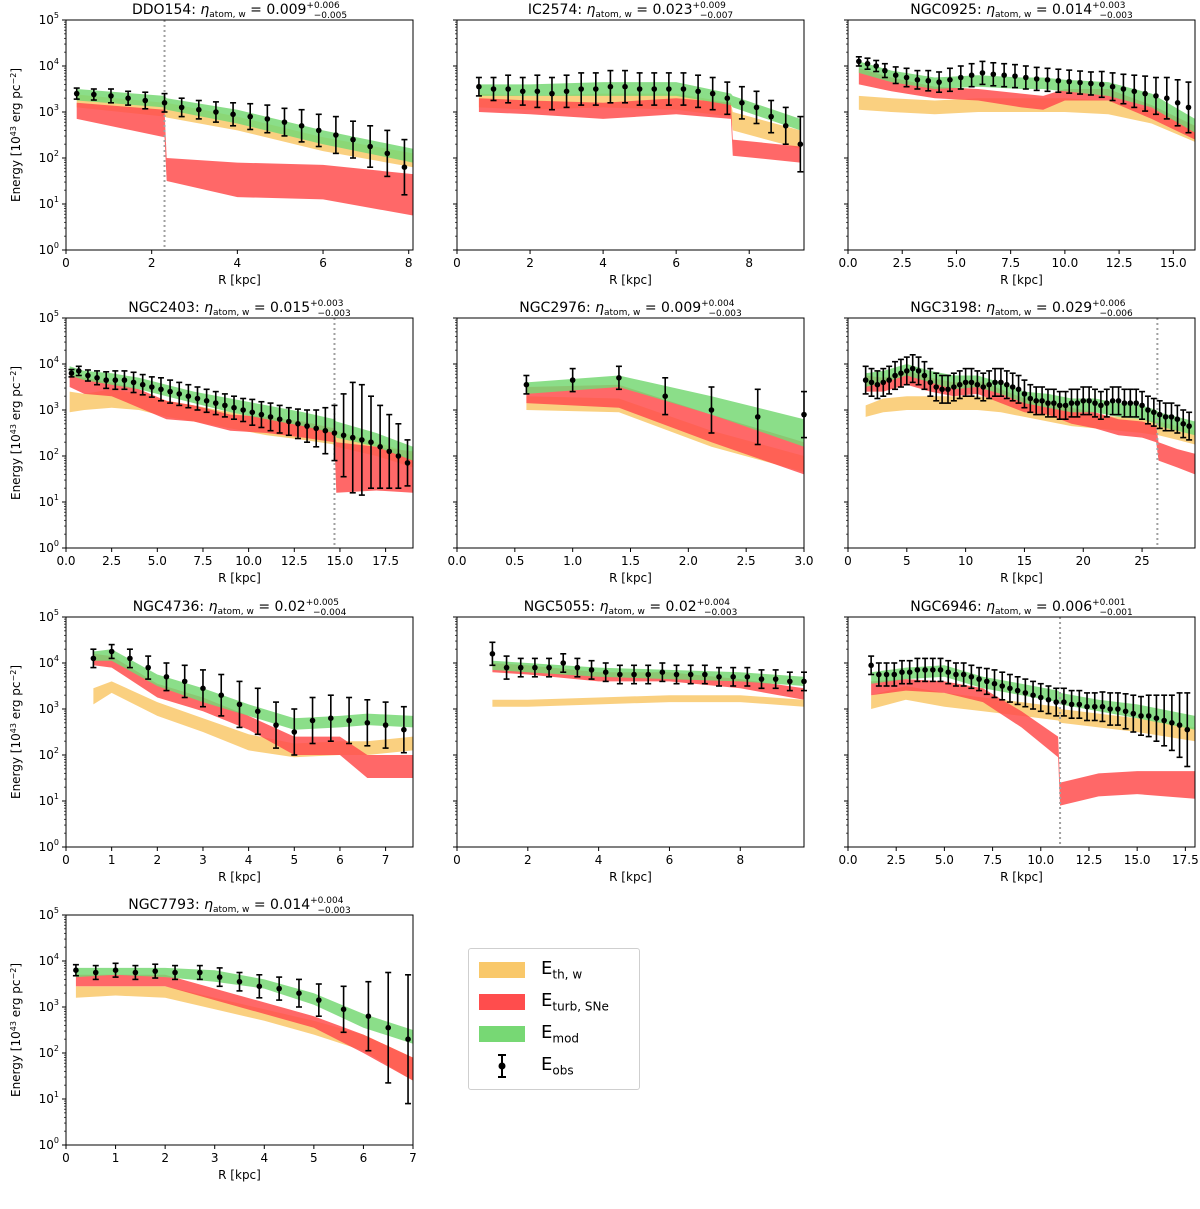  What do you see at coordinates (253, 719) in the screenshot?
I see `band-th` at bounding box center [253, 719].